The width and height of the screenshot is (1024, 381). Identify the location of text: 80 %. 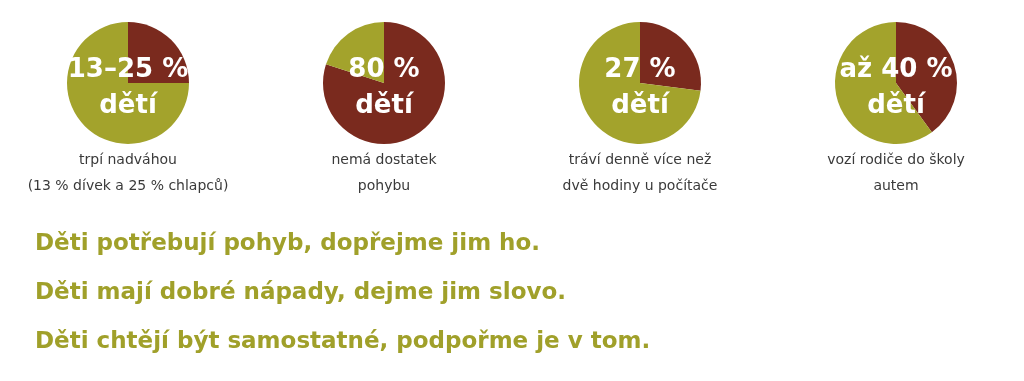
(384, 68).